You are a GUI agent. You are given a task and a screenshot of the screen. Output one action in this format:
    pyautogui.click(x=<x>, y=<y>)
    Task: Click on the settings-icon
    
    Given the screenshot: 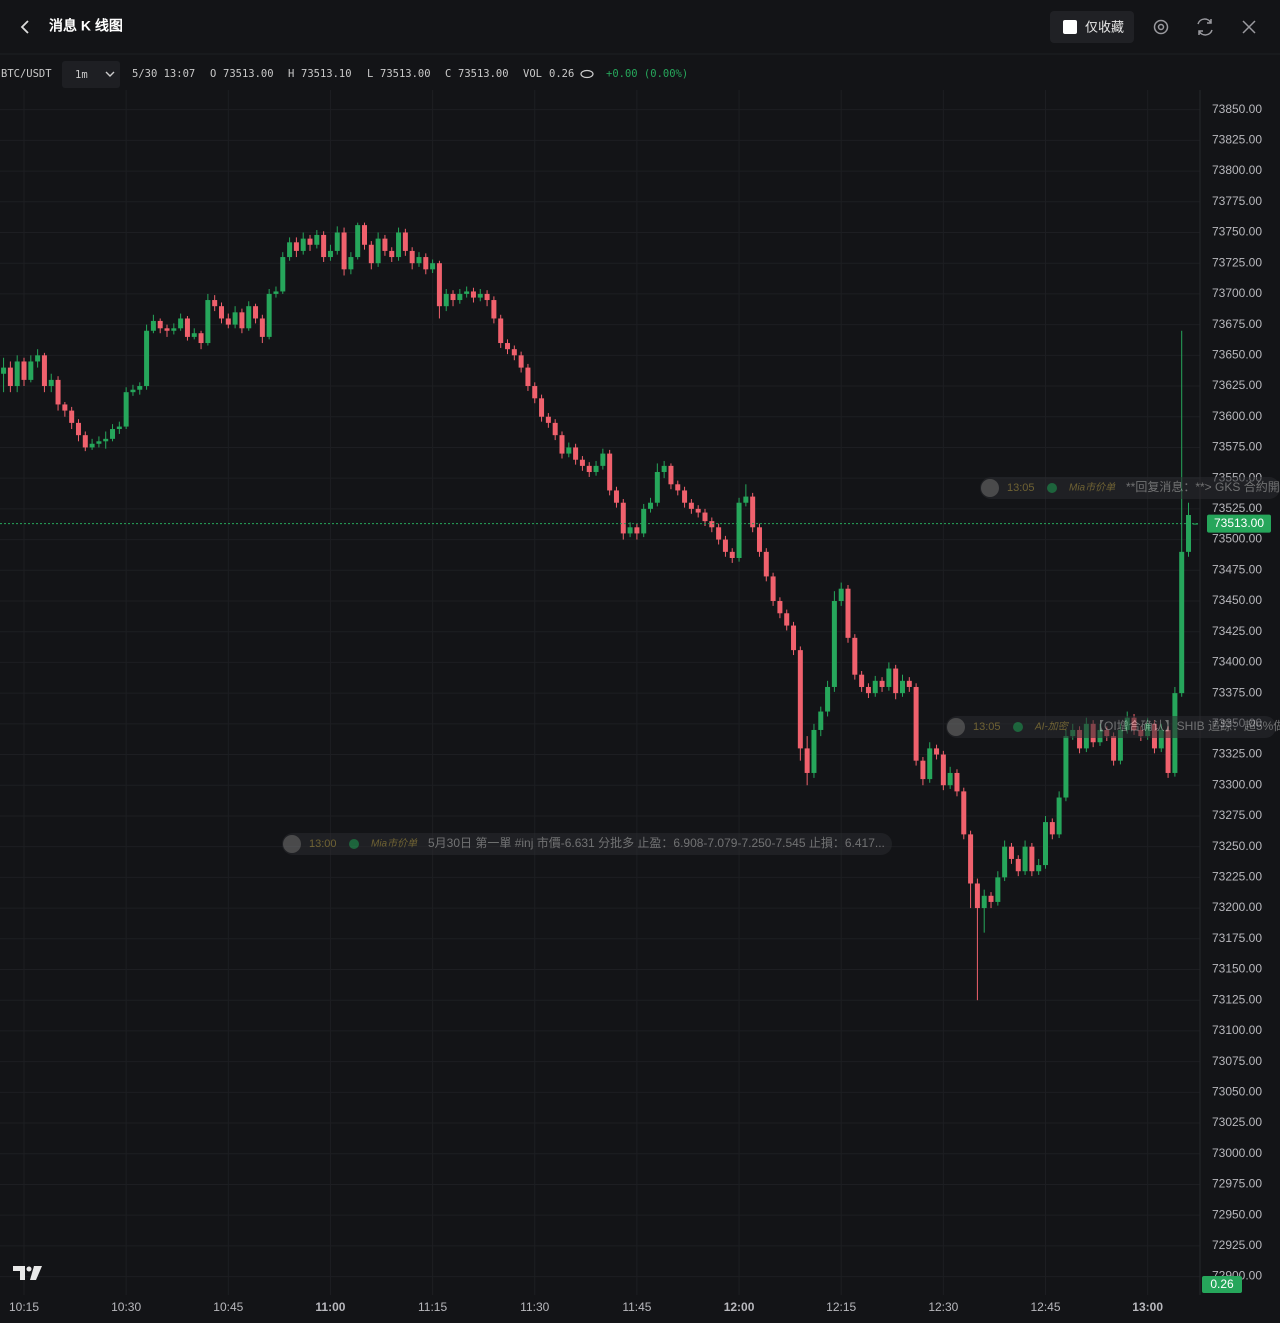 What is the action you would take?
    pyautogui.click(x=1161, y=27)
    